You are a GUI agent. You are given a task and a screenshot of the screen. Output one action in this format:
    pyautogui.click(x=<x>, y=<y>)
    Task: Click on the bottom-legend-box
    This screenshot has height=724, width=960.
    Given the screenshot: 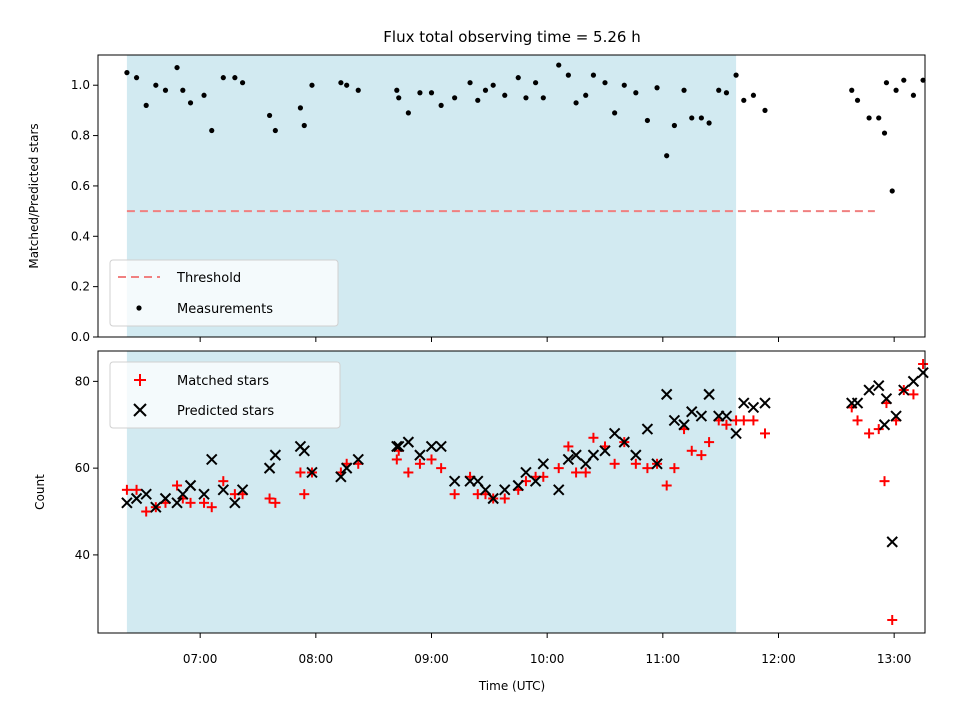 What is the action you would take?
    pyautogui.click(x=225, y=395)
    